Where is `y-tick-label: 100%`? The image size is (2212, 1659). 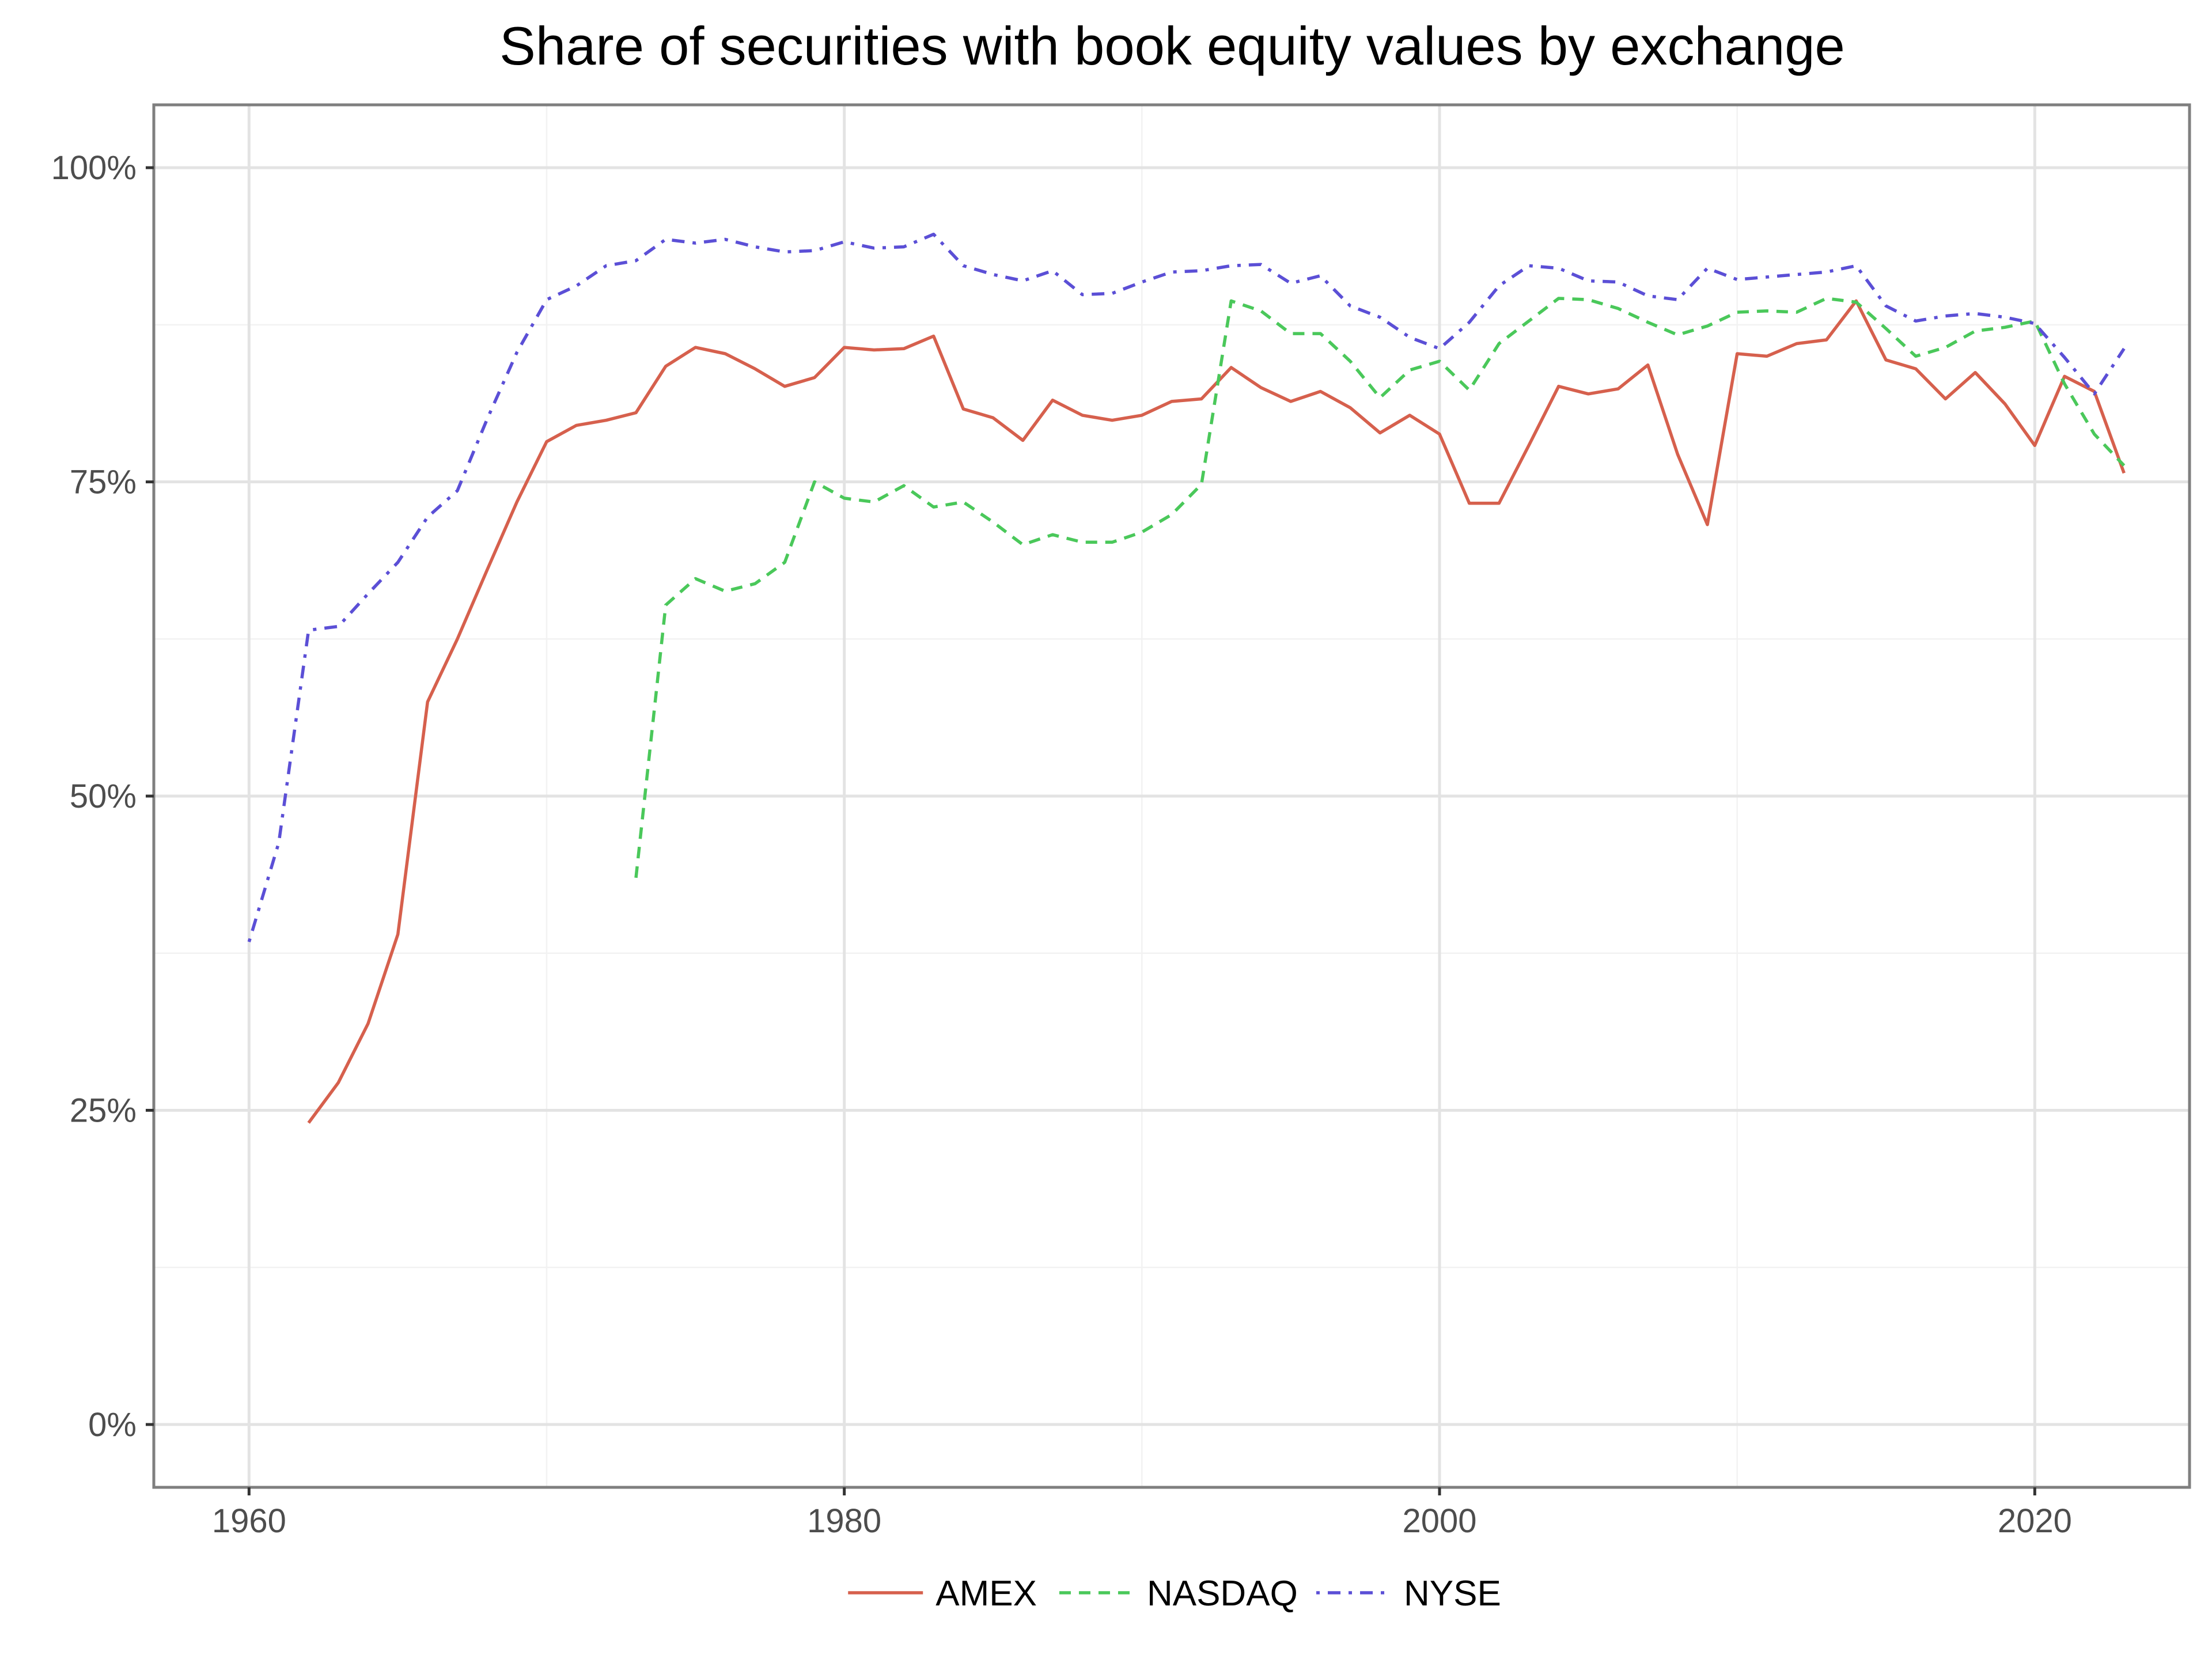
y-tick-label: 100% is located at coordinates (94, 168).